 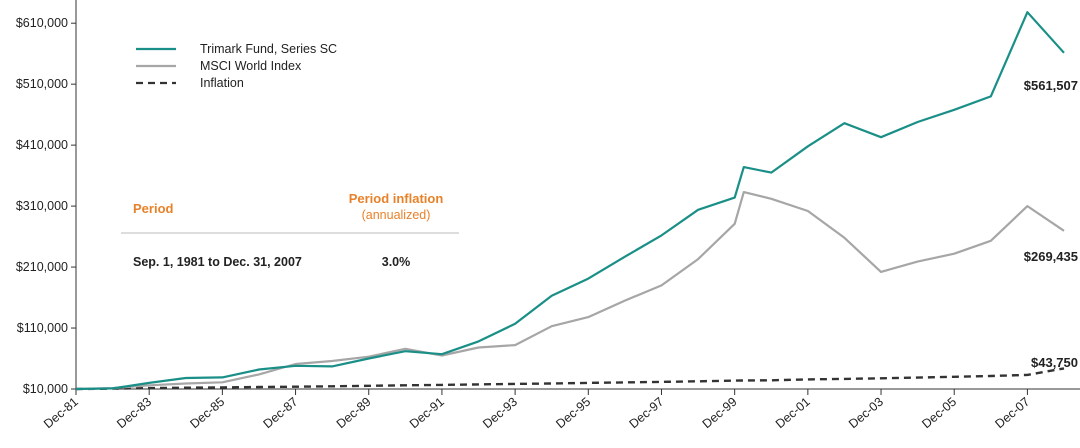 I want to click on x-tick-label: Dec-85, so click(x=207, y=413).